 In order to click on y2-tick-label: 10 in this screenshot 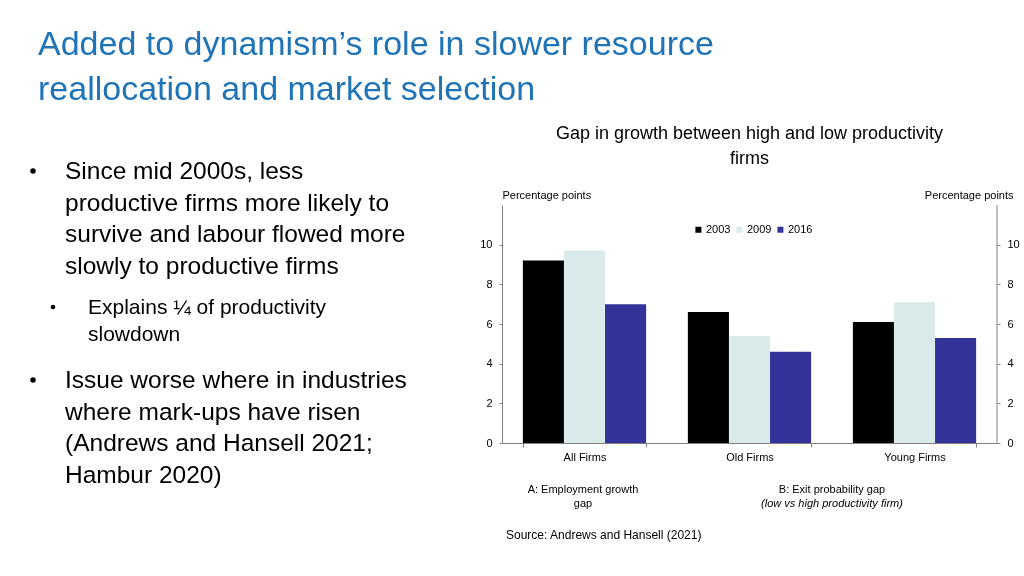, I will do `click(1013, 244)`.